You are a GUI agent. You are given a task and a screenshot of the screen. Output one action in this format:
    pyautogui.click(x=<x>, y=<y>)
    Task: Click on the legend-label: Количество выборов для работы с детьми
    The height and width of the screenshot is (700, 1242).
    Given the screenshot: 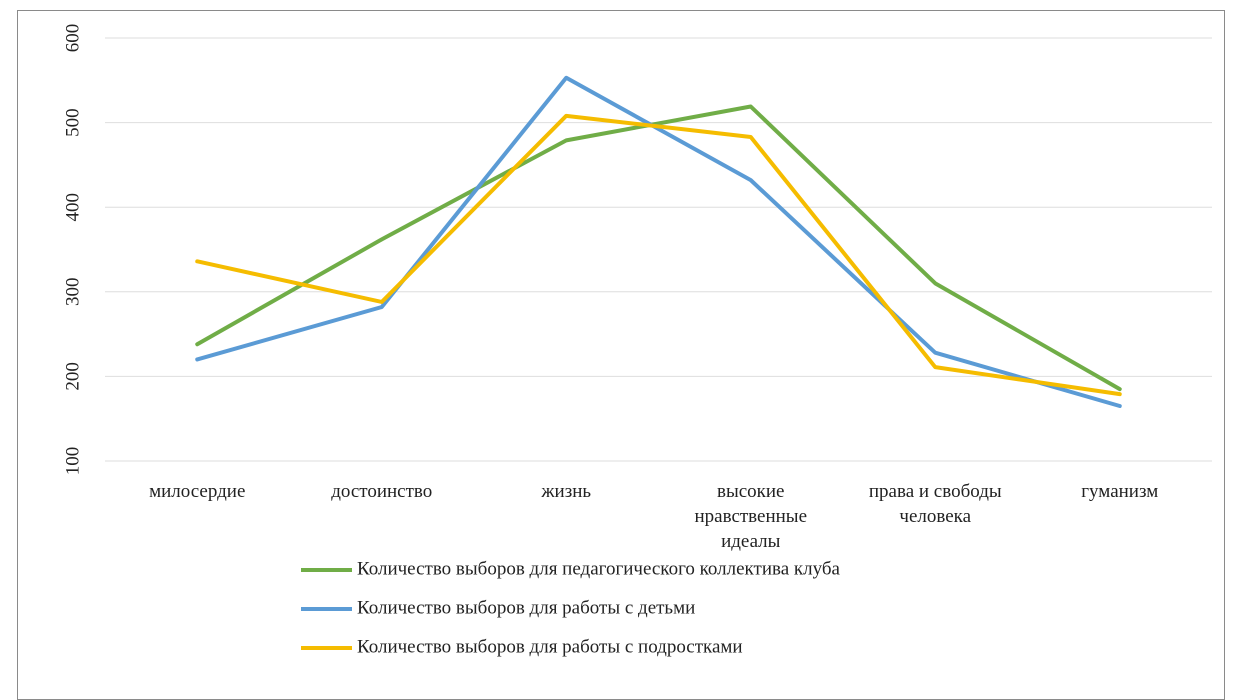 What is the action you would take?
    pyautogui.click(x=526, y=607)
    